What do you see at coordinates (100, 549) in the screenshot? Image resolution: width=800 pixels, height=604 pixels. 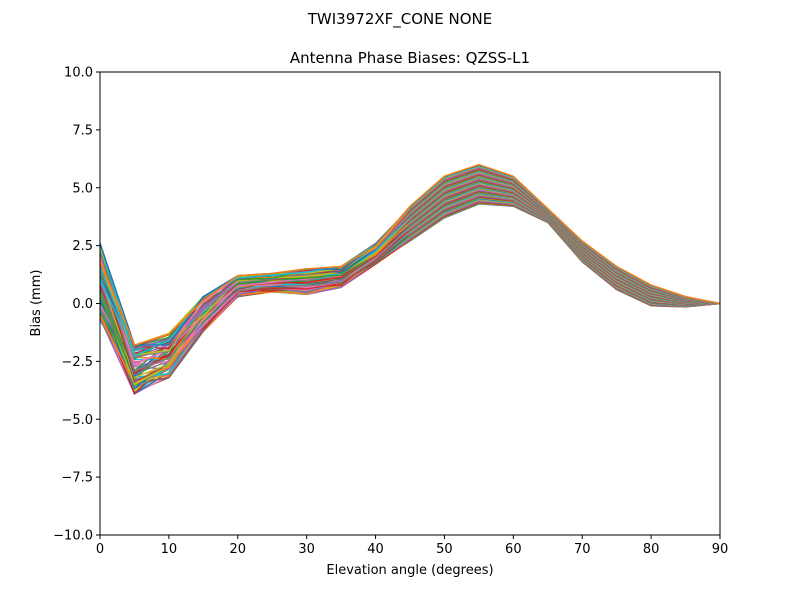 I see `x-tick-label: 0` at bounding box center [100, 549].